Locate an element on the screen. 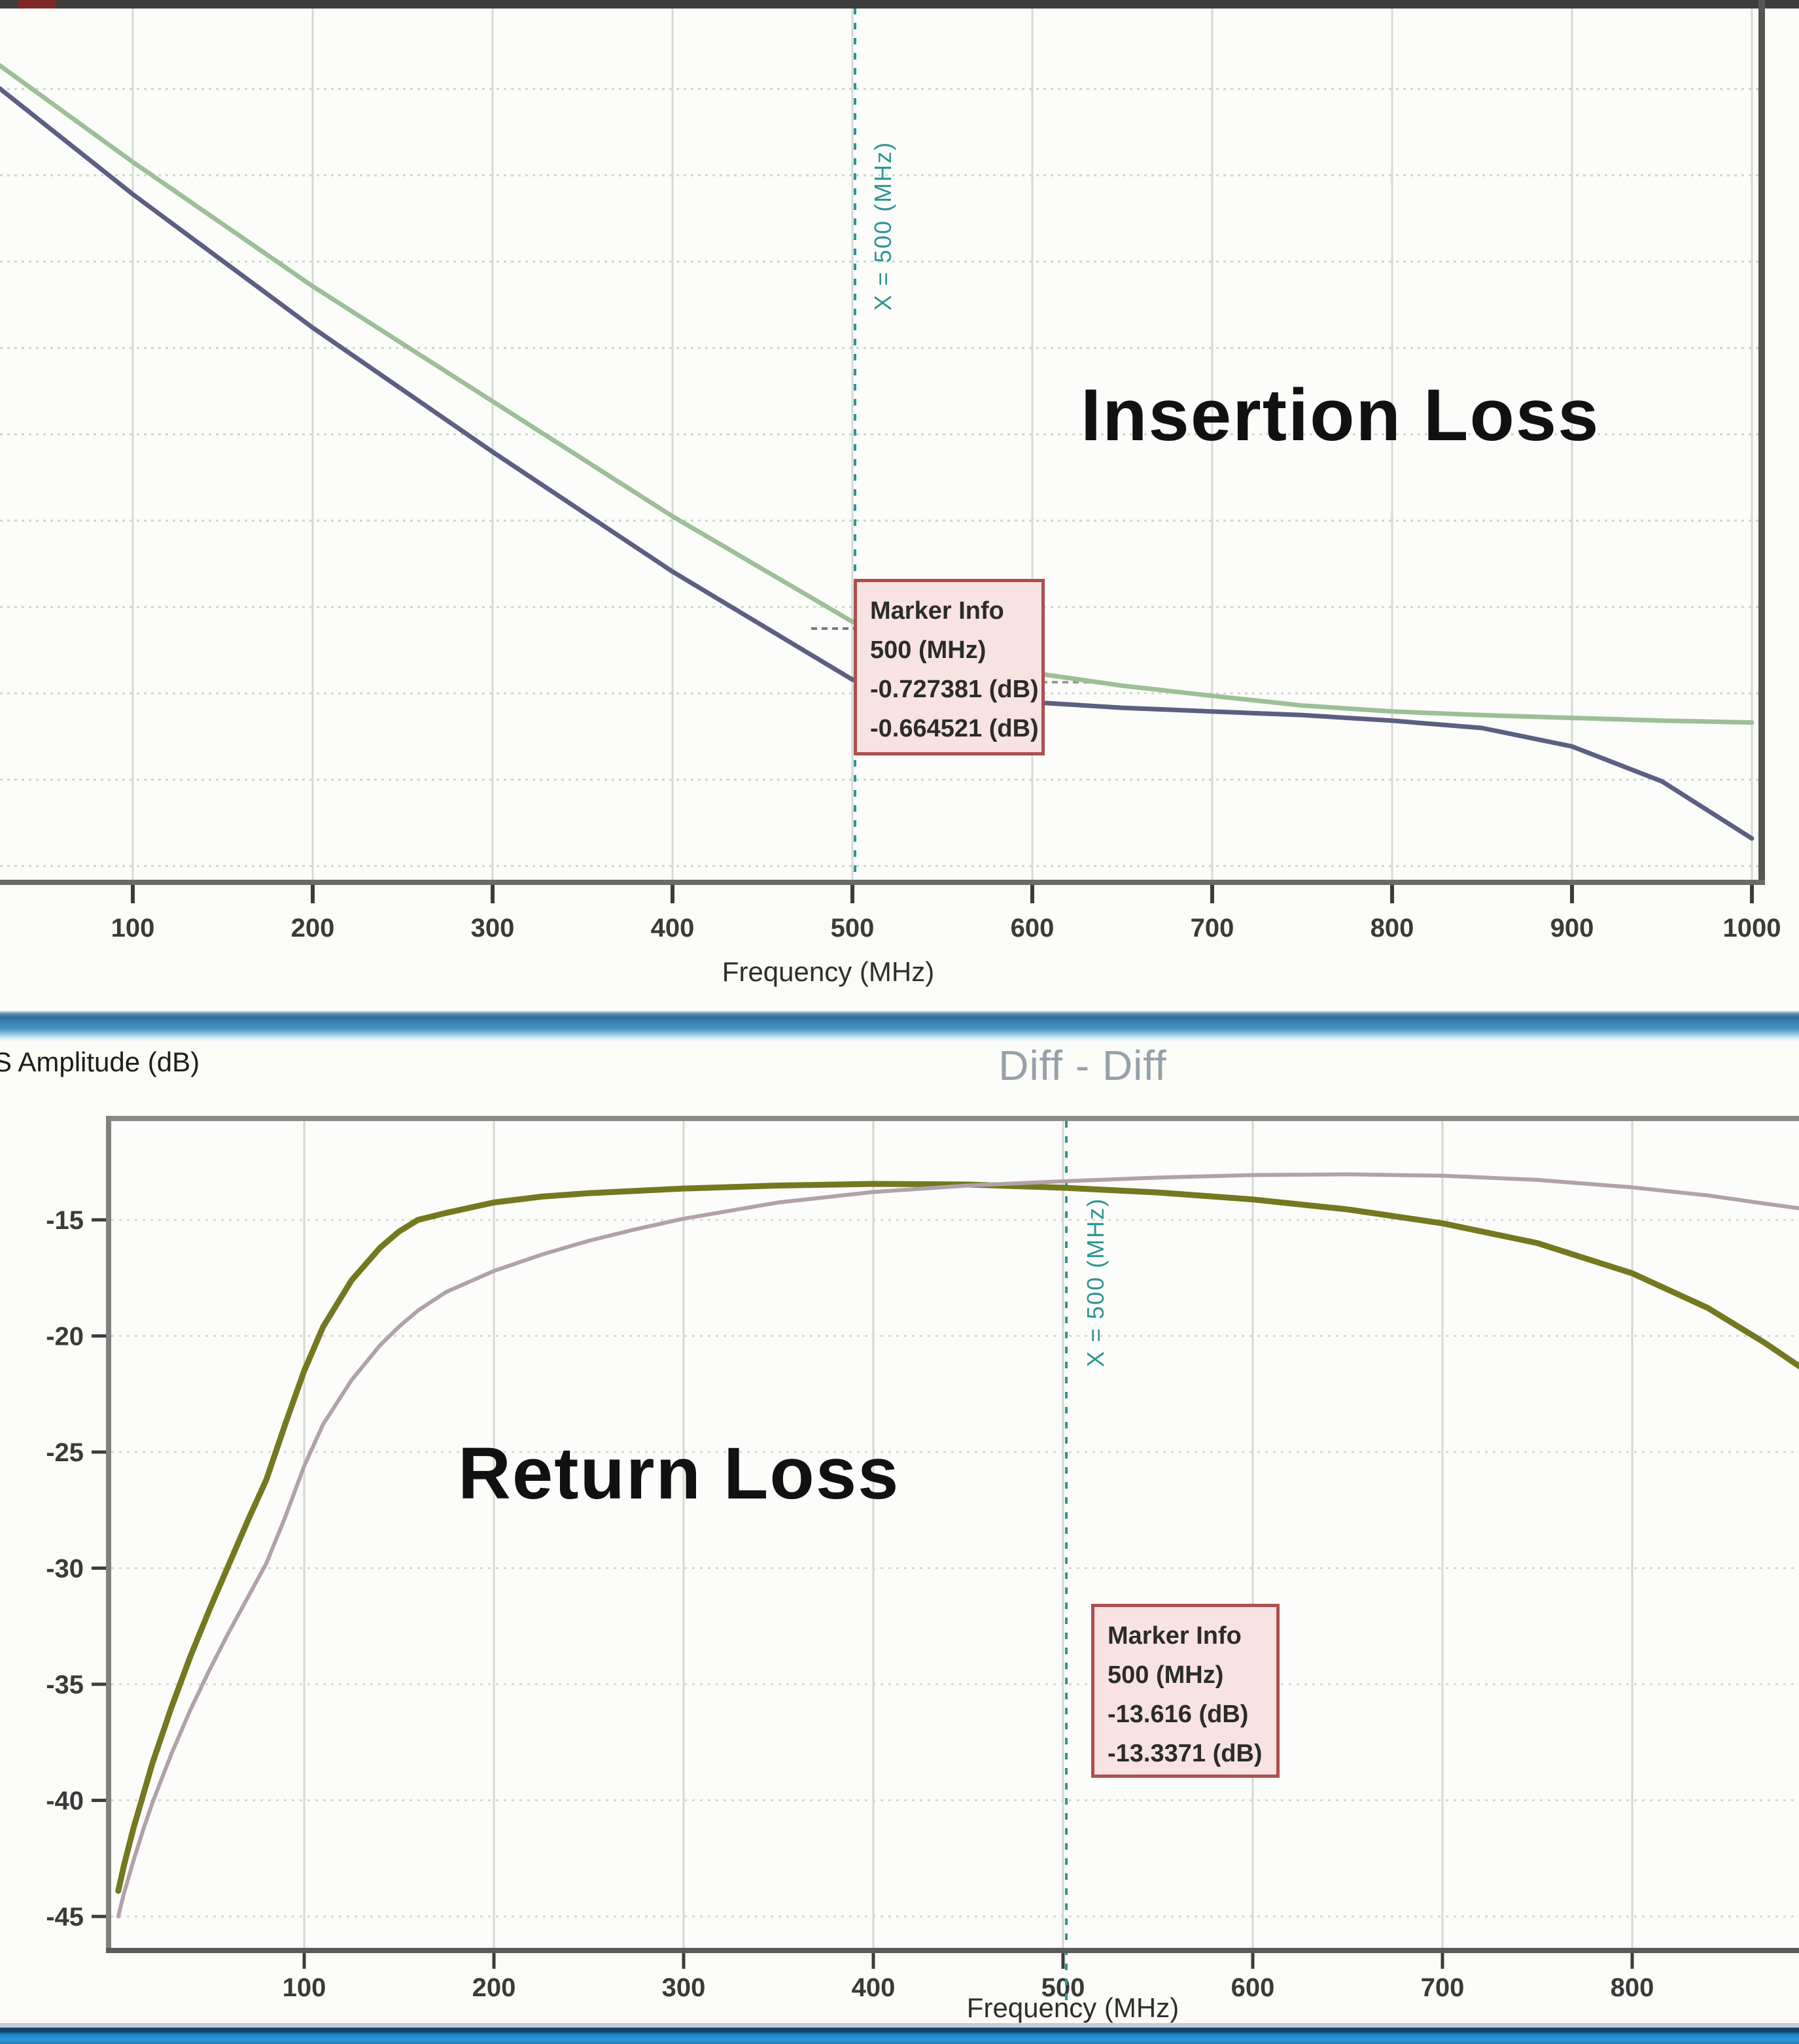  window-chrome-bar-bottom is located at coordinates (899, 2034).